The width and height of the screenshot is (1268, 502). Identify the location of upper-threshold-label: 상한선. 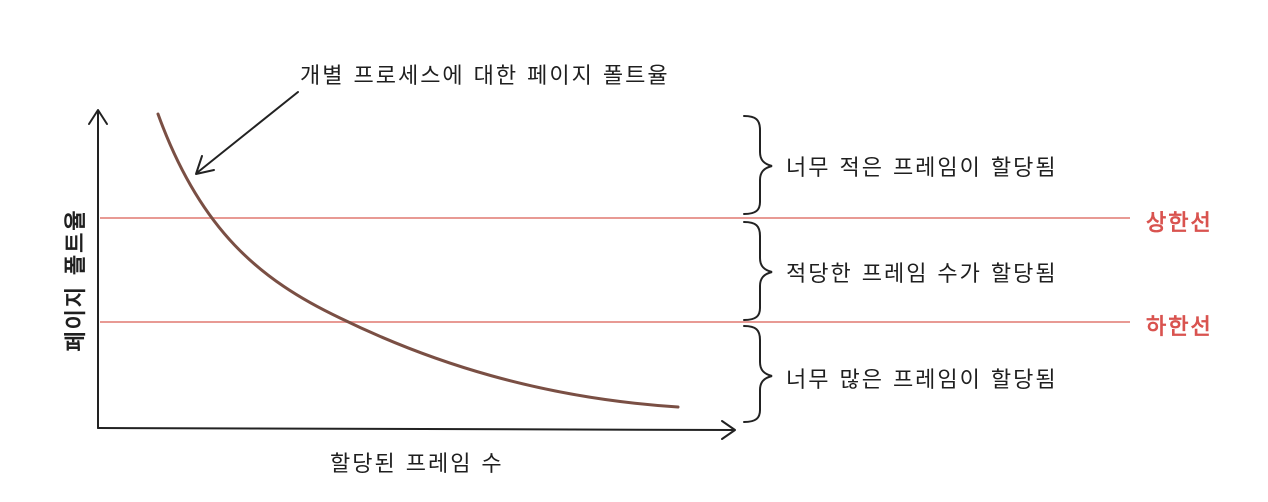
(1179, 223).